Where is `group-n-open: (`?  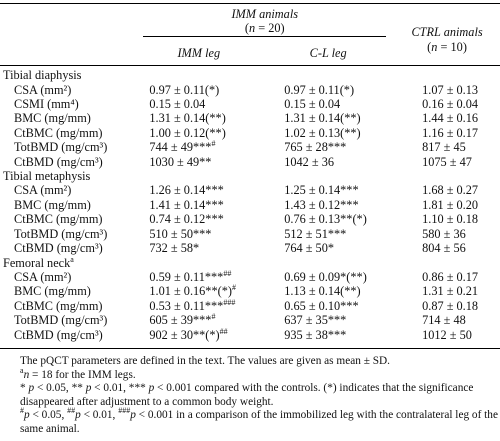
group-n-open: ( is located at coordinates (246, 28).